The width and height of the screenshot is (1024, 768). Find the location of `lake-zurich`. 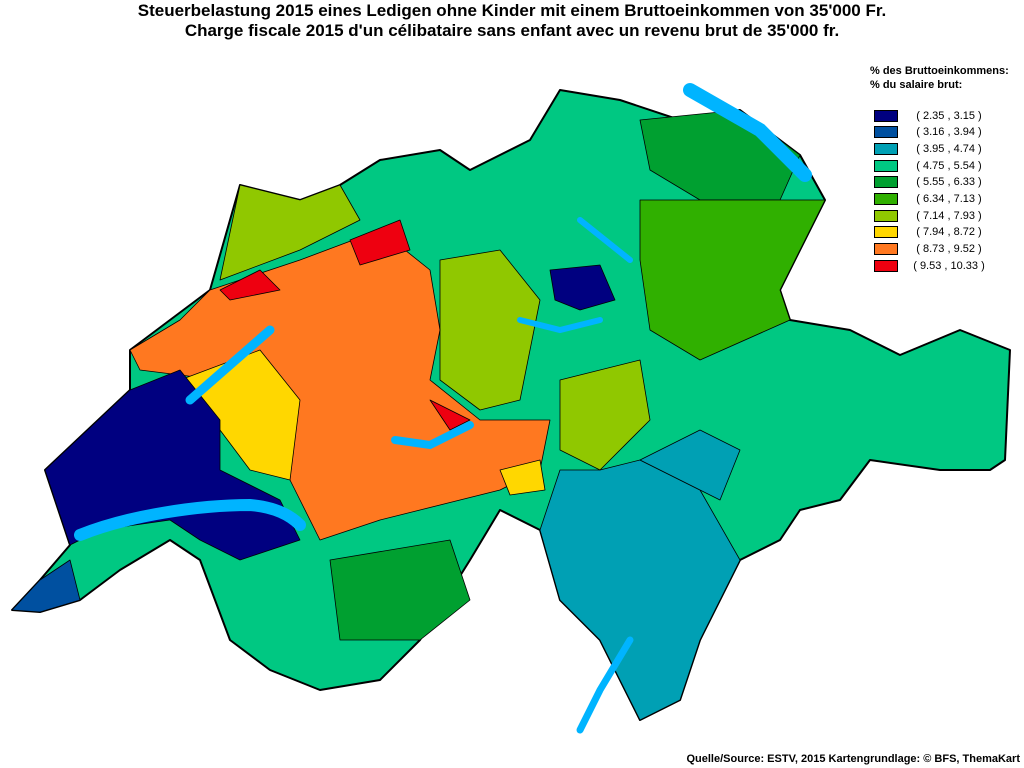

lake-zurich is located at coordinates (605, 240).